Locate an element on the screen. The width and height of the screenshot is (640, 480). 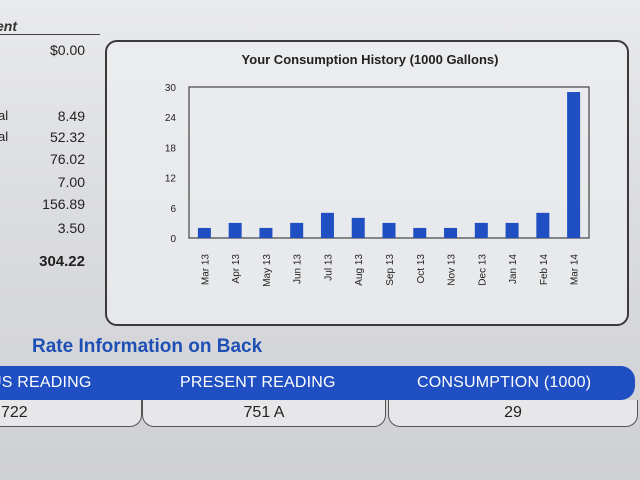
x-tick-label: Mar 14 is located at coordinates (575, 270).